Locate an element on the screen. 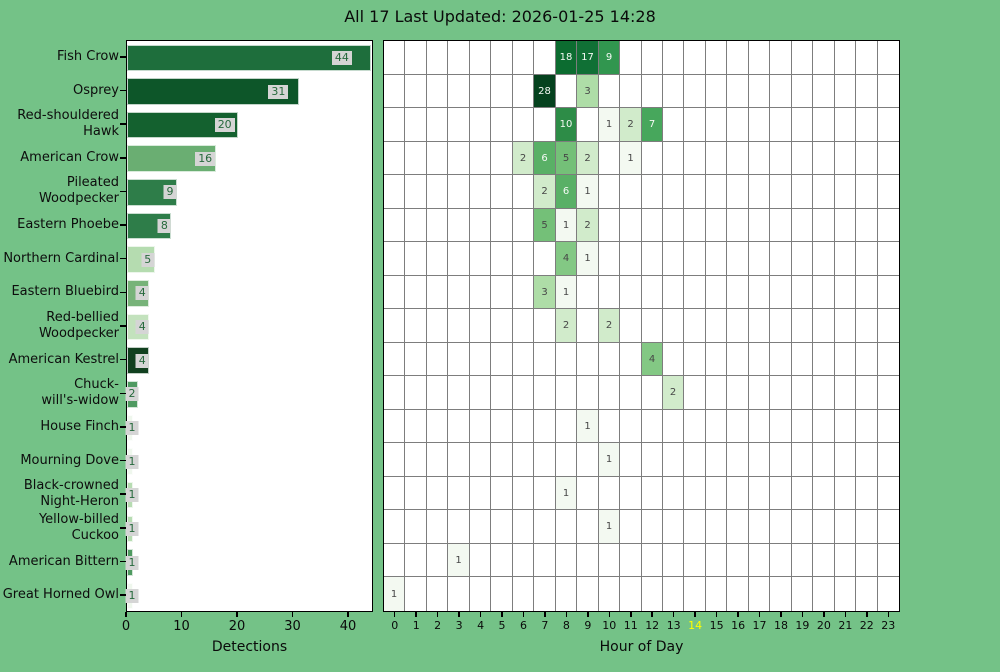 The width and height of the screenshot is (1000, 672). bar-value-label: 1 is located at coordinates (132, 461).